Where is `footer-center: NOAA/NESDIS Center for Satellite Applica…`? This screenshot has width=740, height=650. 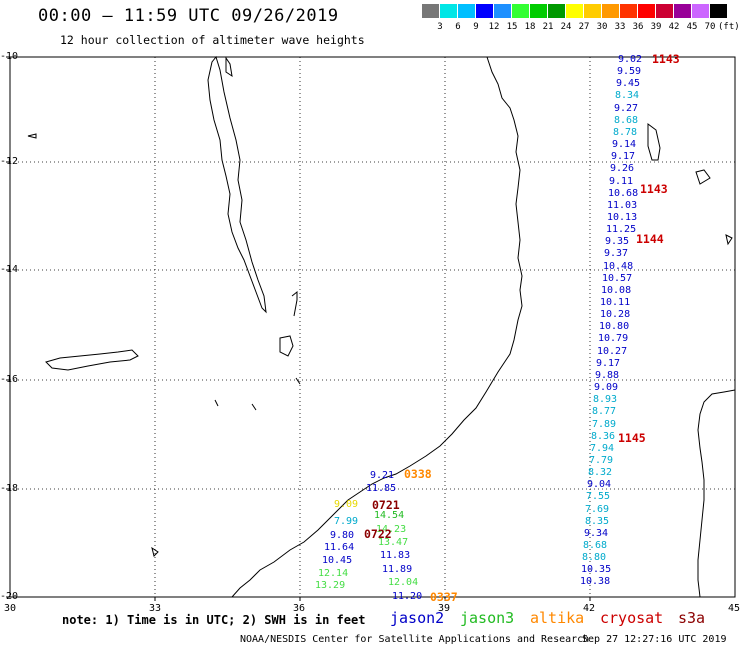
footer-center: NOAA/NESDIS Center for Satellite Applica… is located at coordinates (415, 639).